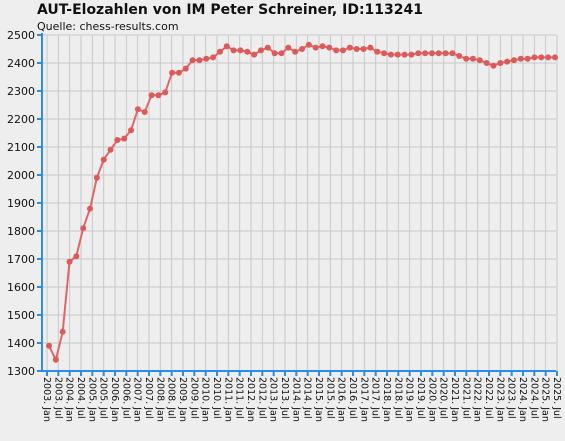  What do you see at coordinates (511, 398) in the screenshot?
I see `x-tick-label: 2023. Jul` at bounding box center [511, 398].